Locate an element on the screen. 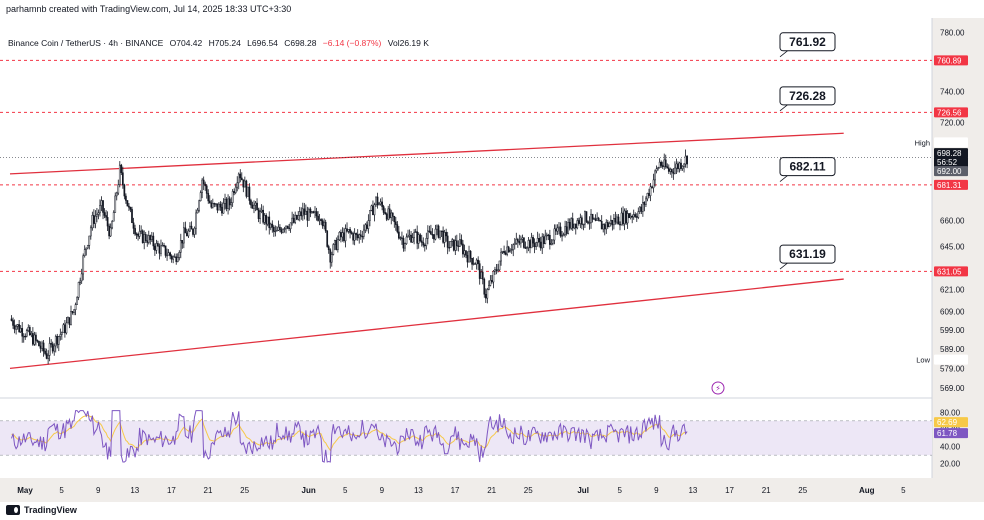 The height and width of the screenshot is (520, 984). x-axis-tick-label: 25 is located at coordinates (528, 490).